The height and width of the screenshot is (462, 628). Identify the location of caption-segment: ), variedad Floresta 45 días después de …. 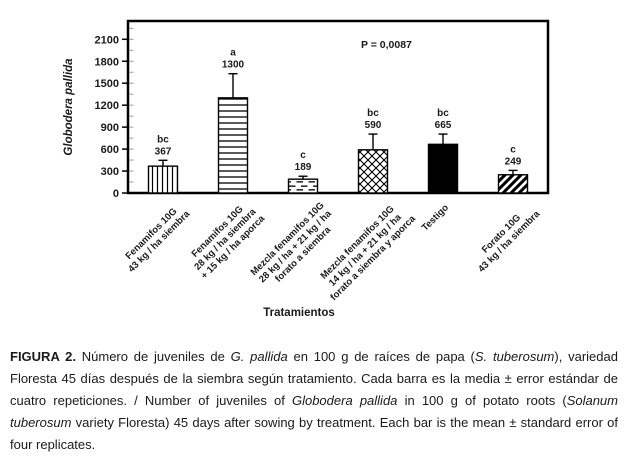
(314, 378).